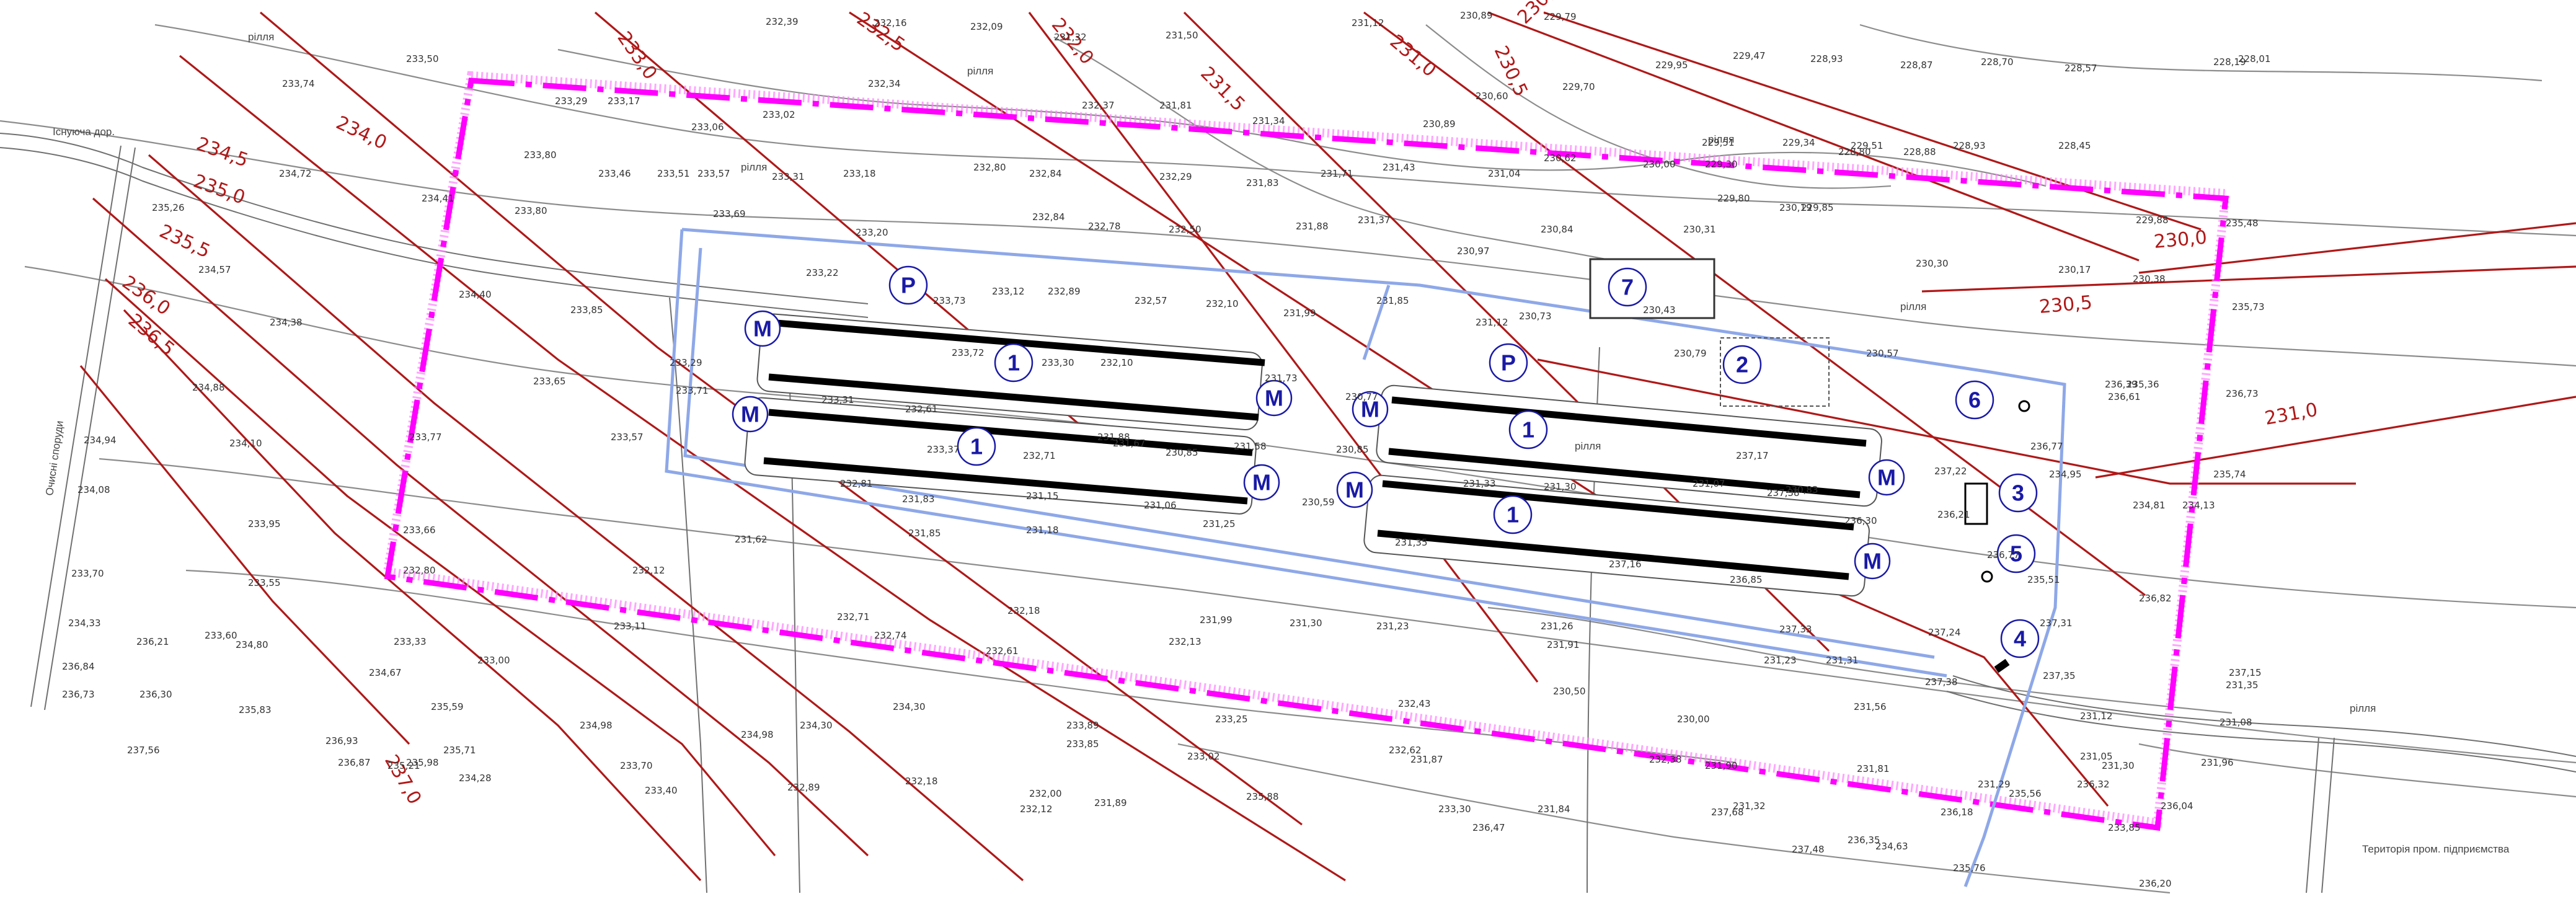  What do you see at coordinates (1513, 514) in the screenshot?
I see `marker-barn-lower-right: 1` at bounding box center [1513, 514].